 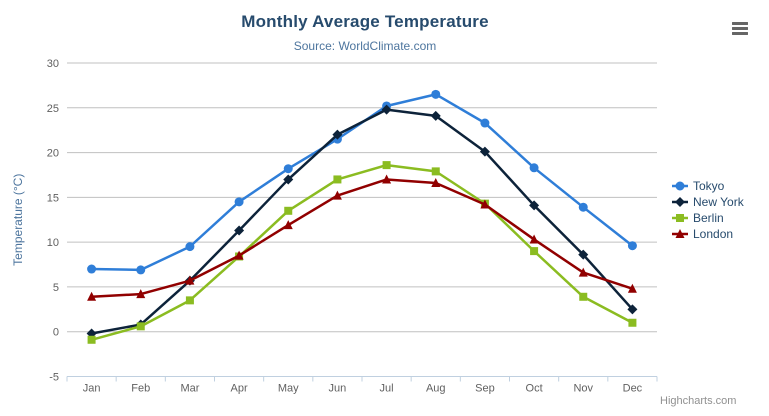 I want to click on legend-item-london: London, so click(x=702, y=234).